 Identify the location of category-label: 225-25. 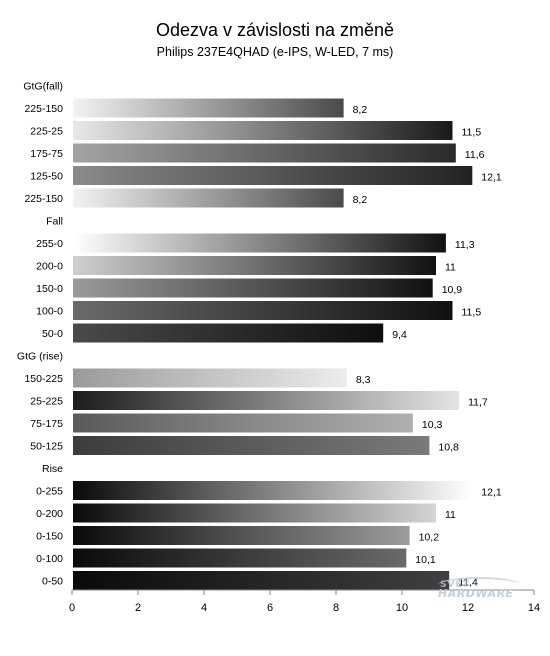
(46, 132).